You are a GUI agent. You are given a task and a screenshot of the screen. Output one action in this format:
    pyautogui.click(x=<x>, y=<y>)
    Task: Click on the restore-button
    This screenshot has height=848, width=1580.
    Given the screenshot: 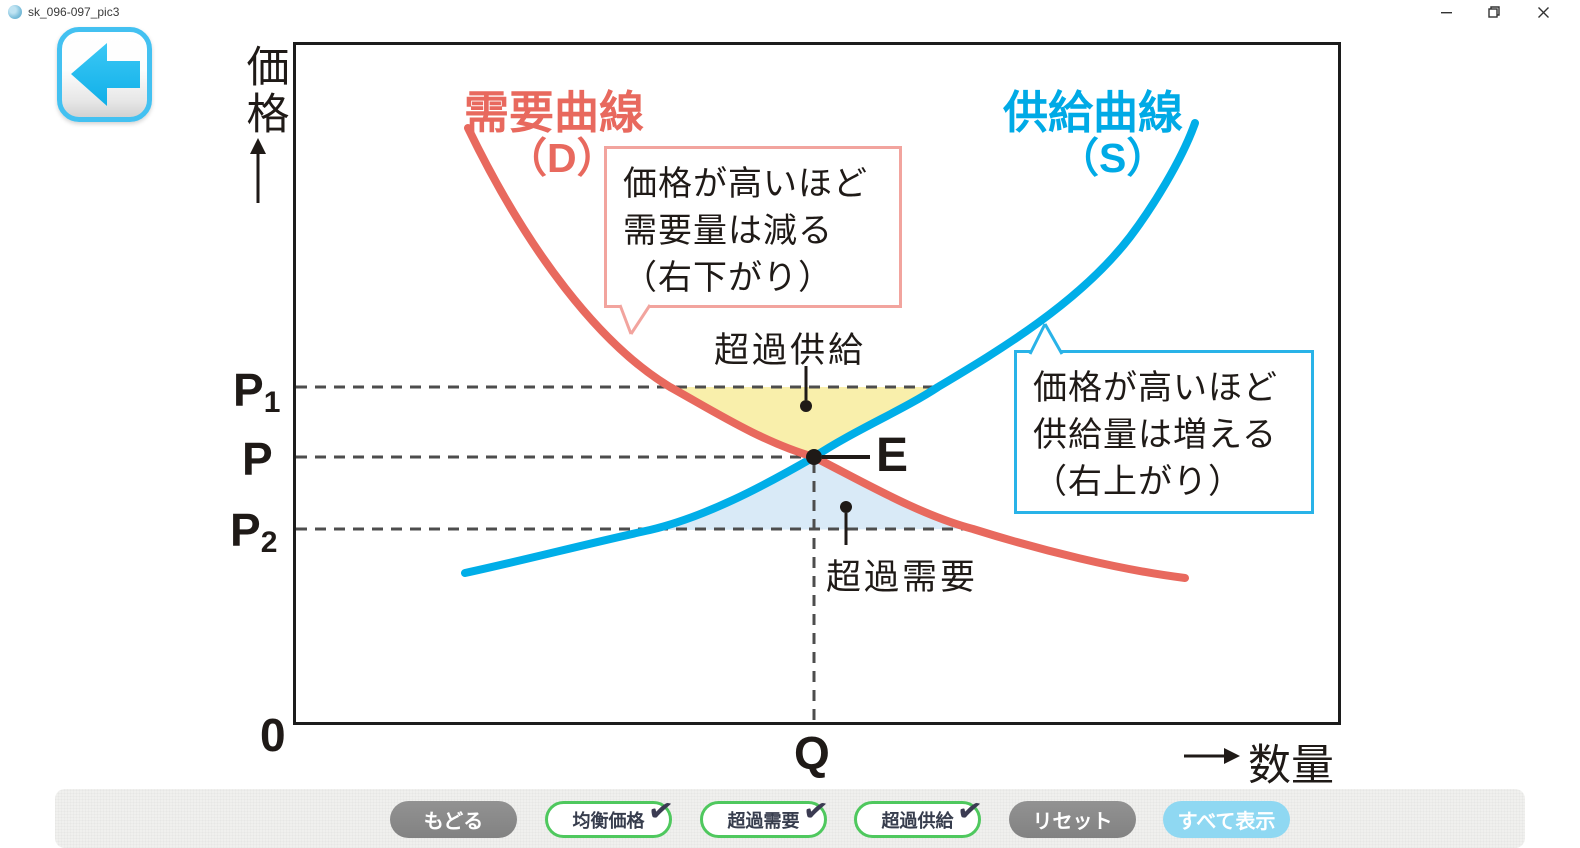 What is the action you would take?
    pyautogui.click(x=1494, y=12)
    